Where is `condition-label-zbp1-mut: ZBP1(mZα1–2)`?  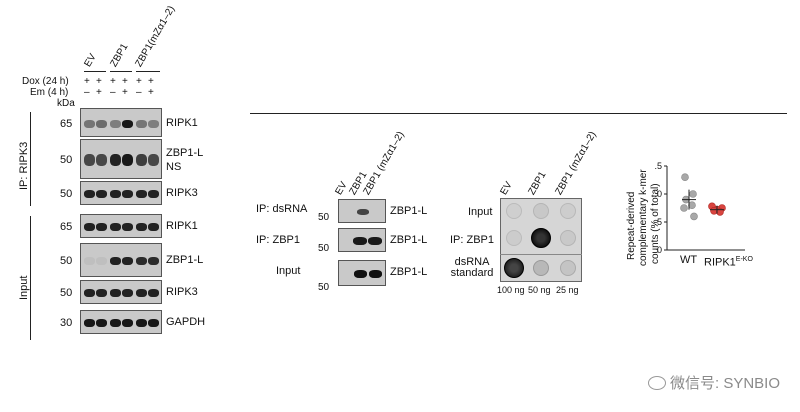
condition-label-zbp1-mut: ZBP1(mZα1–2) is located at coordinates (155, 36).